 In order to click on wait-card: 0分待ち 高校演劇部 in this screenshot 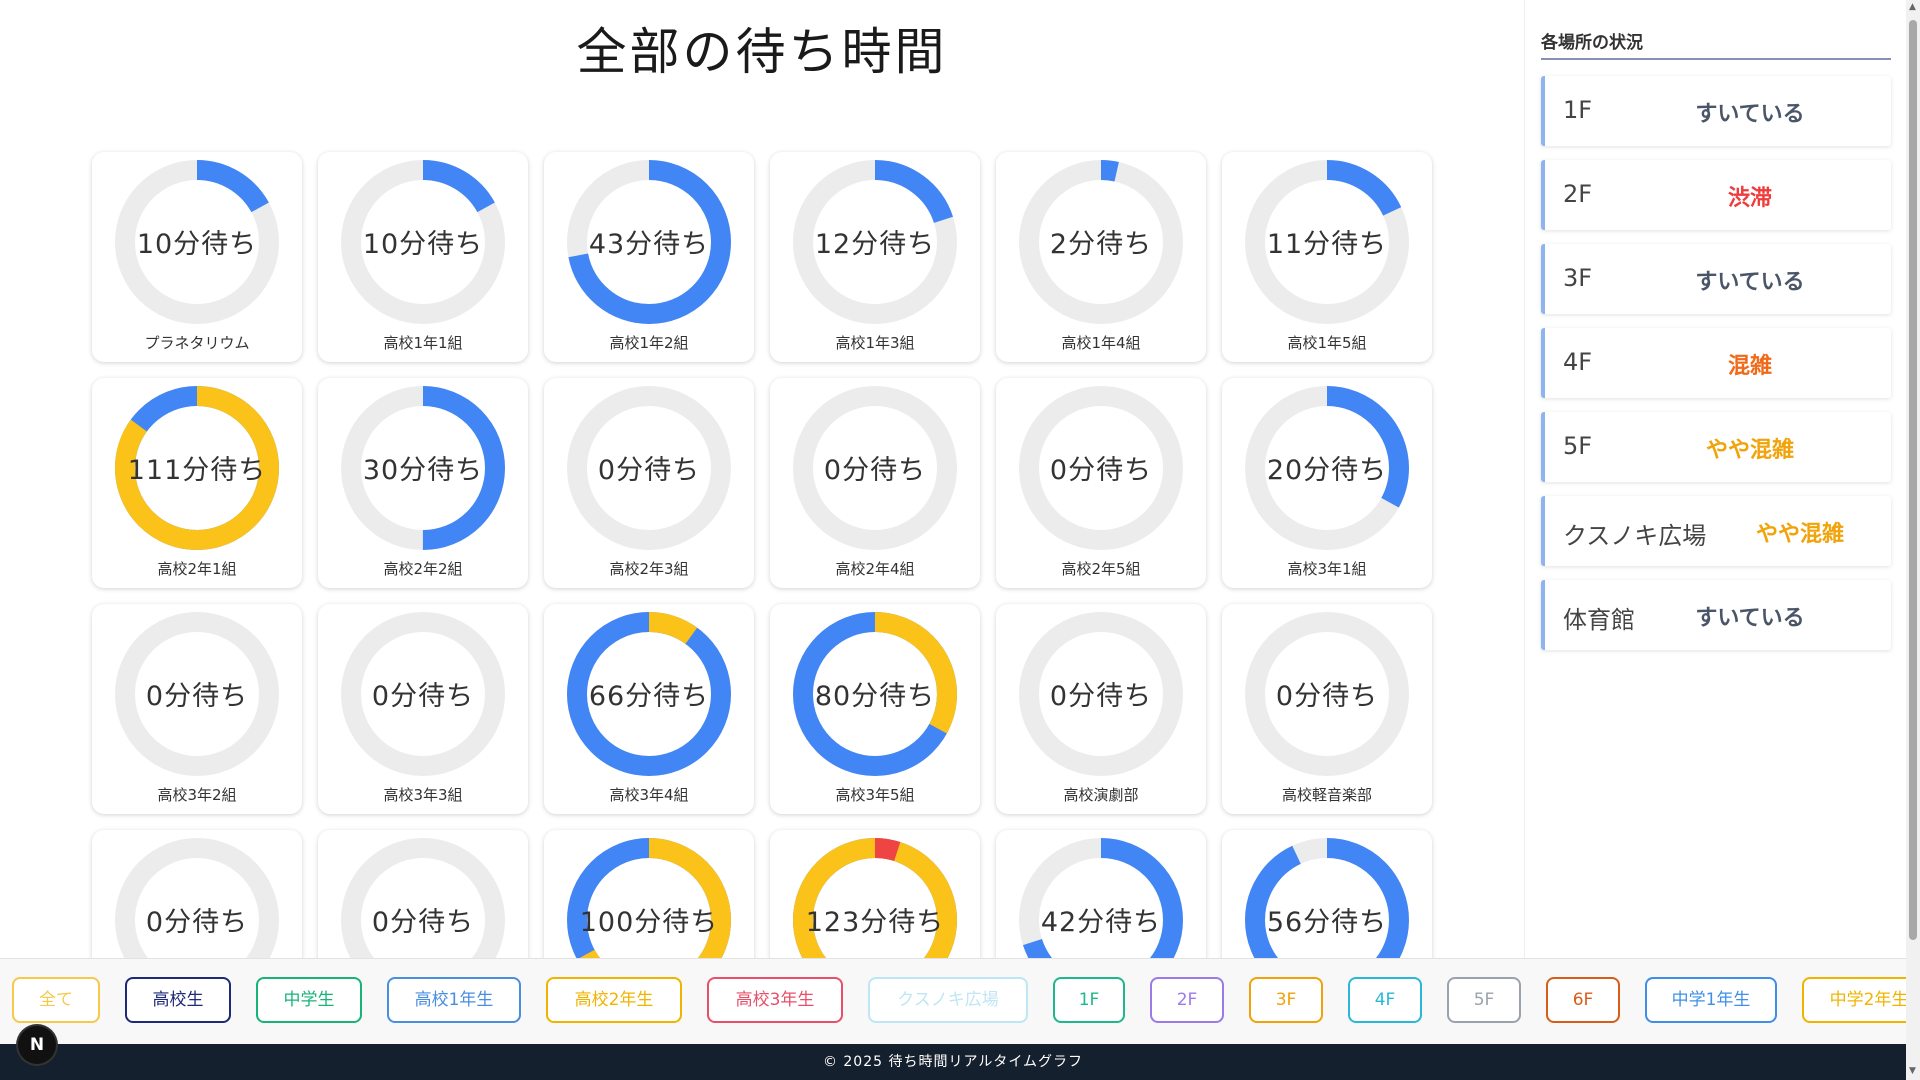, I will do `click(1101, 709)`.